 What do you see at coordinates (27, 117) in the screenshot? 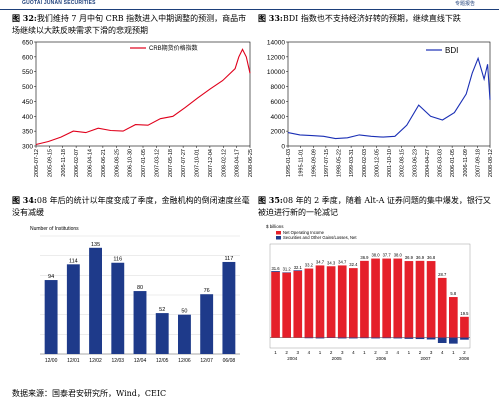
I see `y-tick-label: 400` at bounding box center [27, 117].